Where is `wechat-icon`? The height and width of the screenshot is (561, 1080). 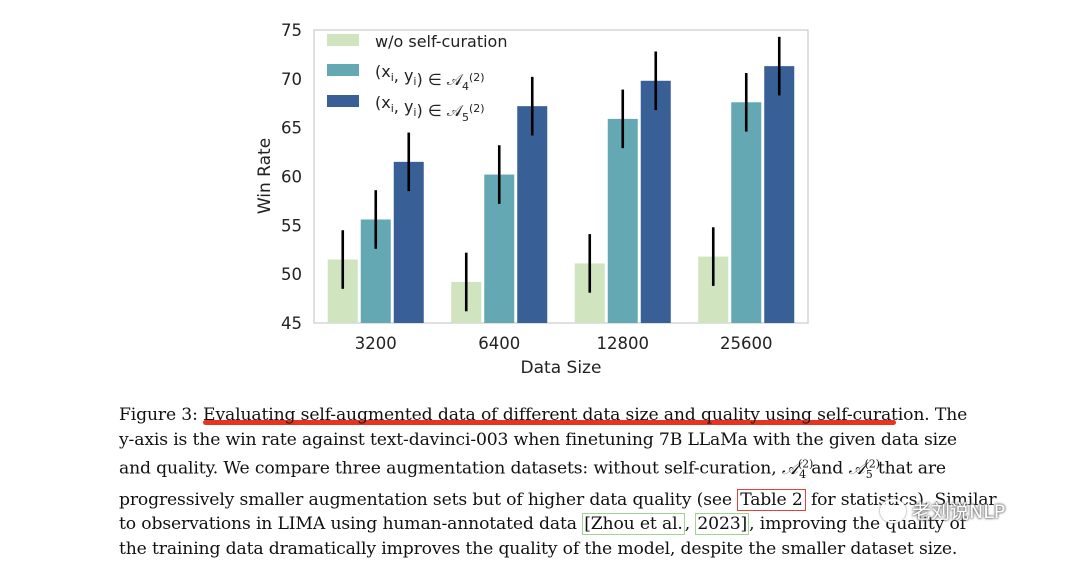
wechat-icon is located at coordinates (893, 510).